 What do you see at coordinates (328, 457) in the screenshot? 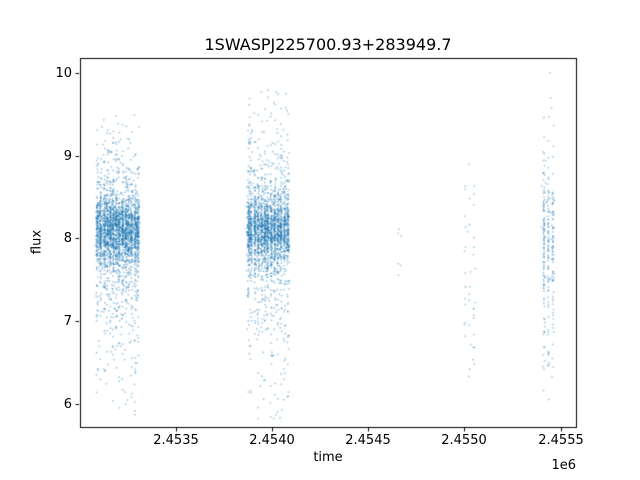
I see `x-axis-label: time` at bounding box center [328, 457].